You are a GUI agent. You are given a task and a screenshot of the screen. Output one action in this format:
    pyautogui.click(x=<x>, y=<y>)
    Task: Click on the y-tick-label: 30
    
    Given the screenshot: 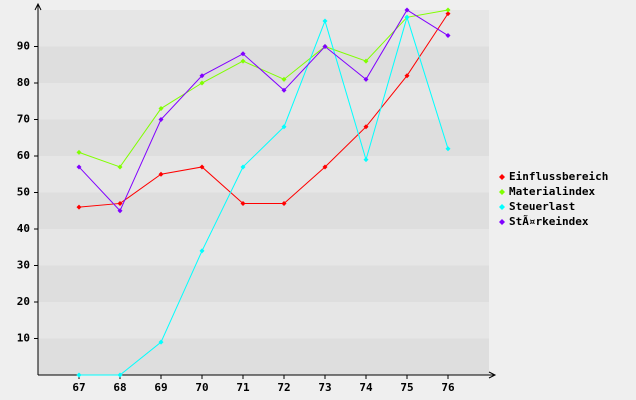 What is the action you would take?
    pyautogui.click(x=23, y=265)
    